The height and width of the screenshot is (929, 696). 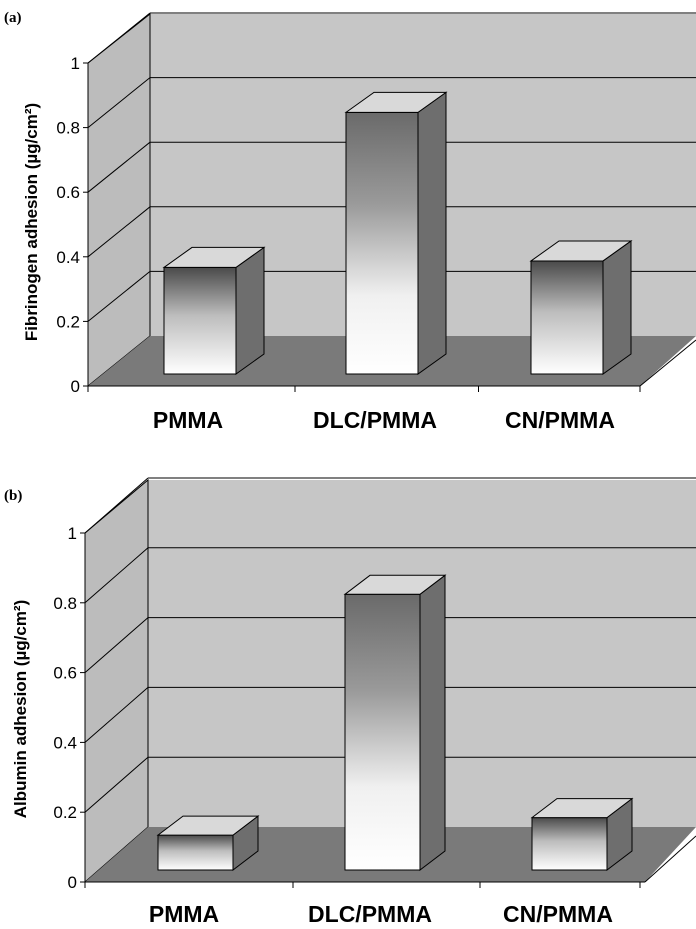 I want to click on x-categories-a: PMMA DLC/PMMA CN/PMMA, so click(x=384, y=420).